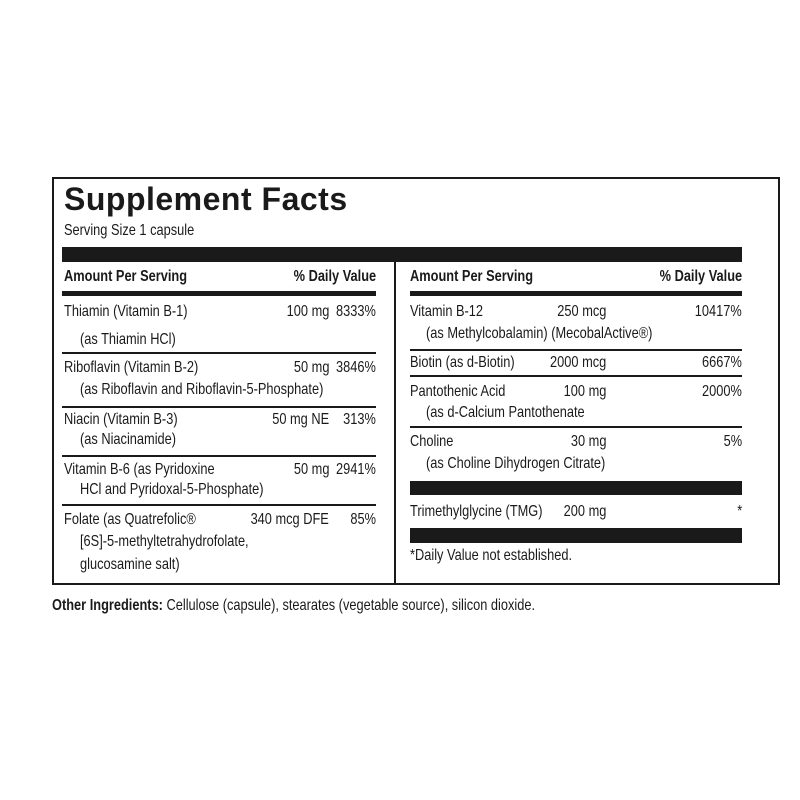  What do you see at coordinates (128, 439) in the screenshot?
I see `nutrient-source: (as Niacinamide)` at bounding box center [128, 439].